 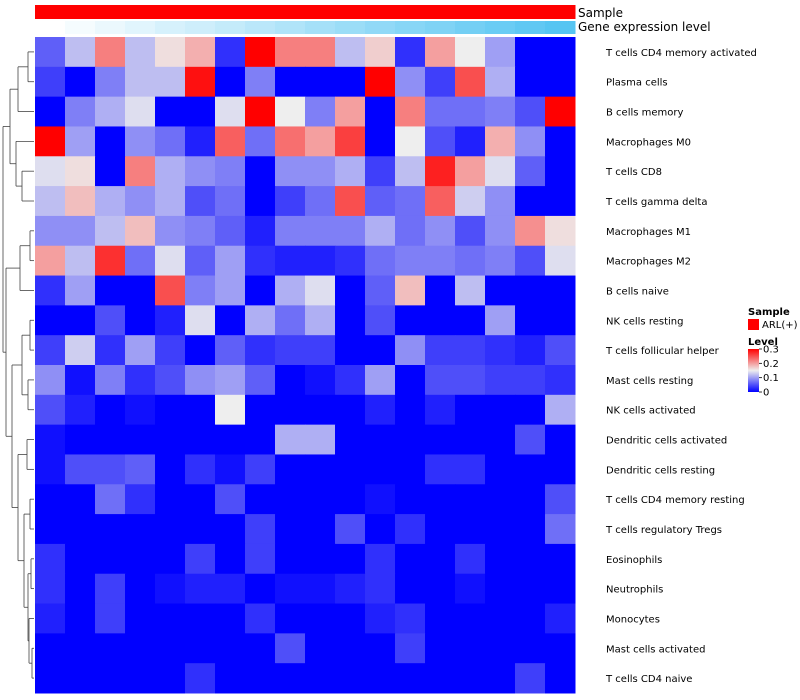 What do you see at coordinates (633, 619) in the screenshot?
I see `row-label: Monocytes` at bounding box center [633, 619].